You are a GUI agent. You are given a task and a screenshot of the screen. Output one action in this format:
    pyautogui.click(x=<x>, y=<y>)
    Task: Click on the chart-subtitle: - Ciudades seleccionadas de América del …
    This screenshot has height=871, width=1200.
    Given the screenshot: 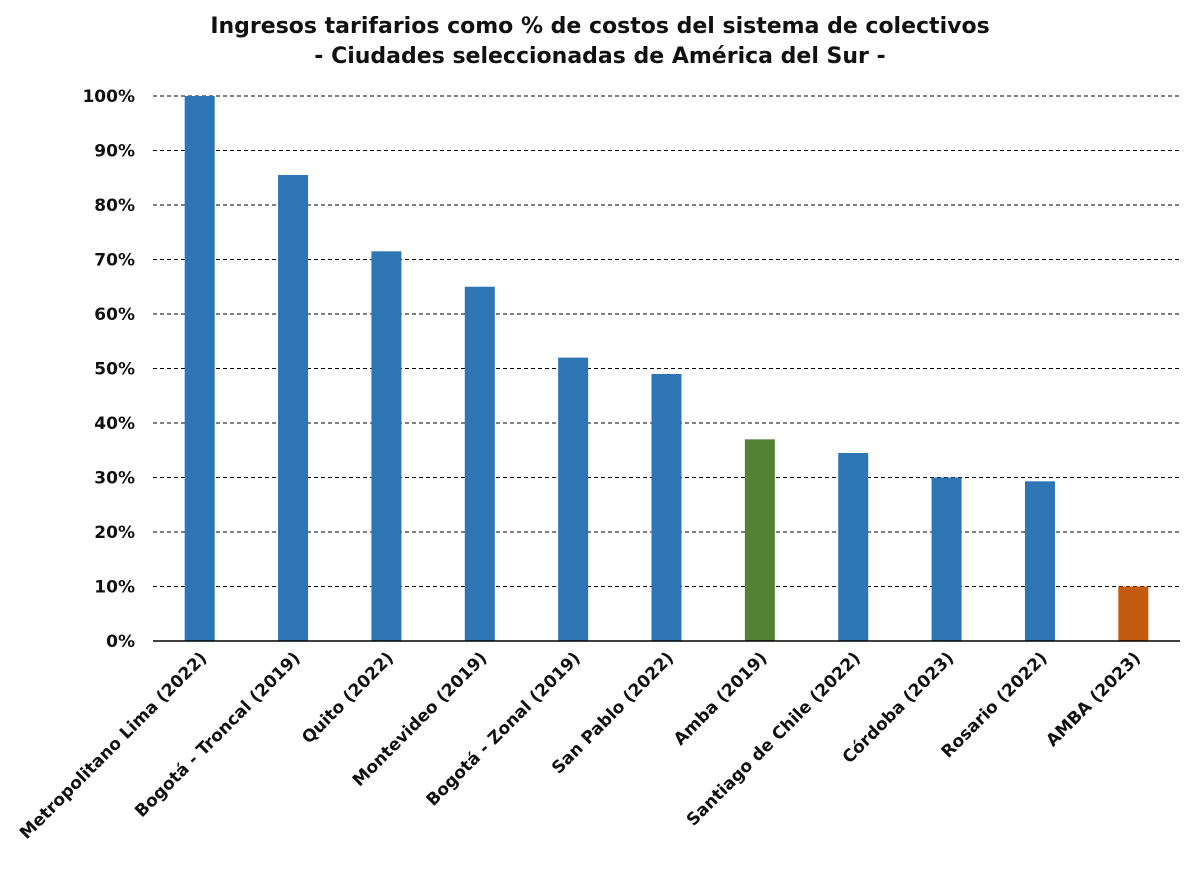 What is the action you would take?
    pyautogui.click(x=600, y=56)
    